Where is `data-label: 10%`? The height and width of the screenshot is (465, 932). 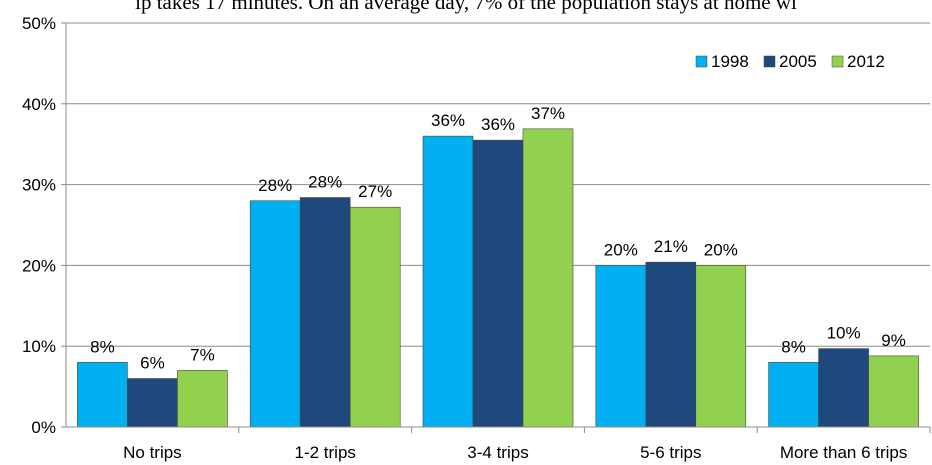
data-label: 10% is located at coordinates (844, 333).